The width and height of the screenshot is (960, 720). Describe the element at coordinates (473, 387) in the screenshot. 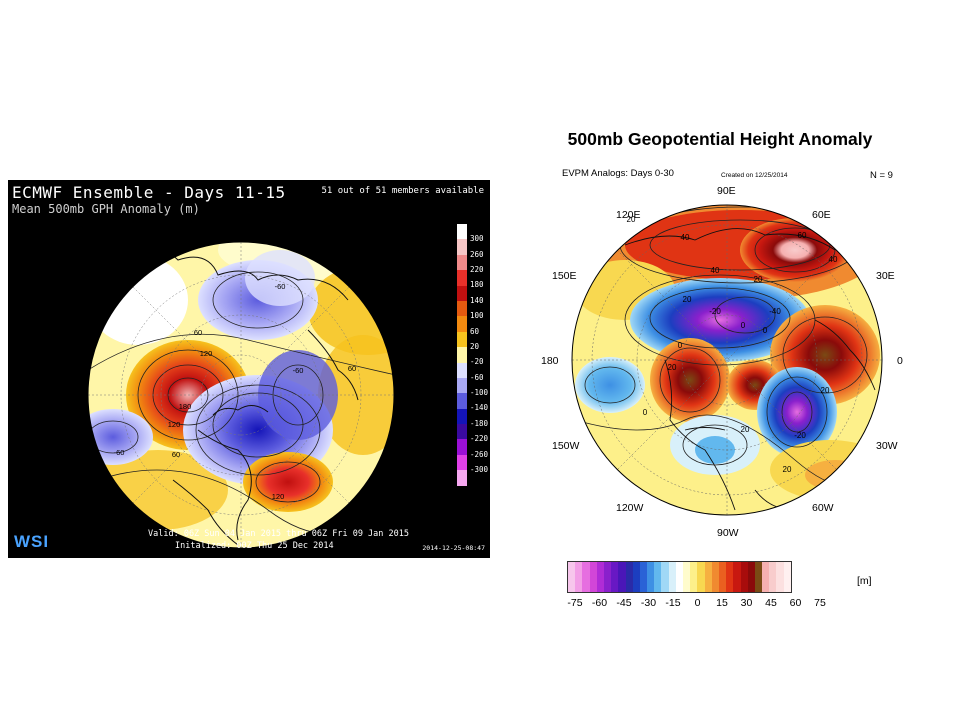

I see `colorbar-step: -100` at that location.